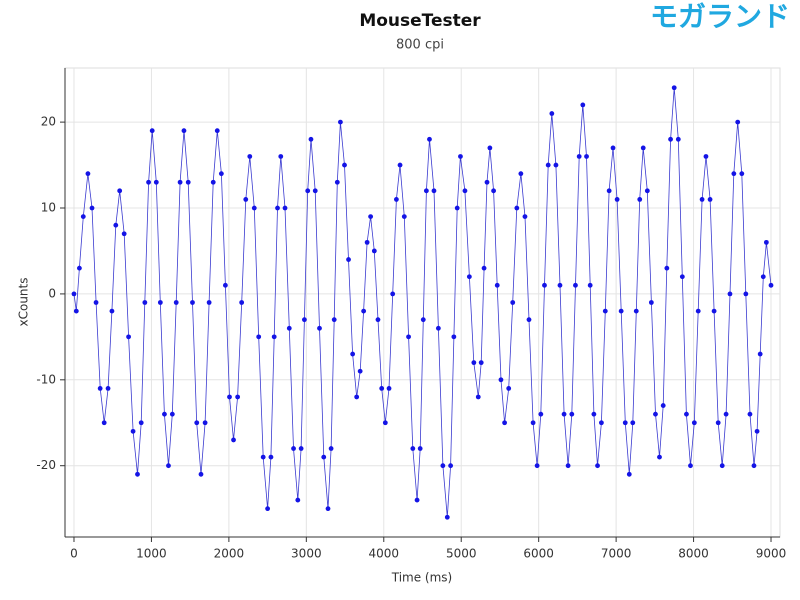 The image size is (800, 600). I want to click on y-tick-label: 0, so click(52, 293).